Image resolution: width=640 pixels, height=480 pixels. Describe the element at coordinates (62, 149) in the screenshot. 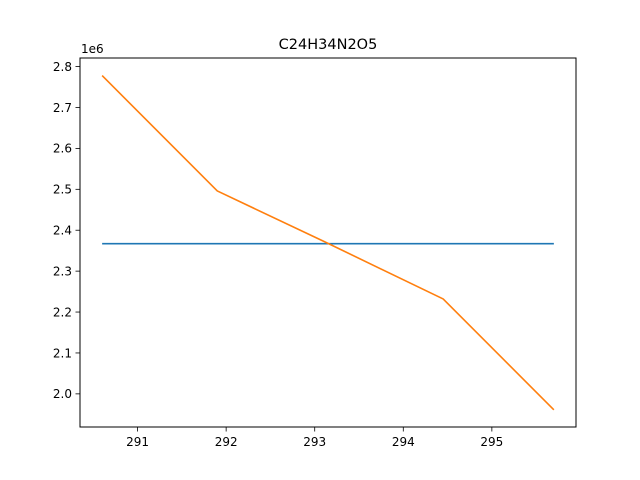

I see `y-tick-label: 2.6` at that location.